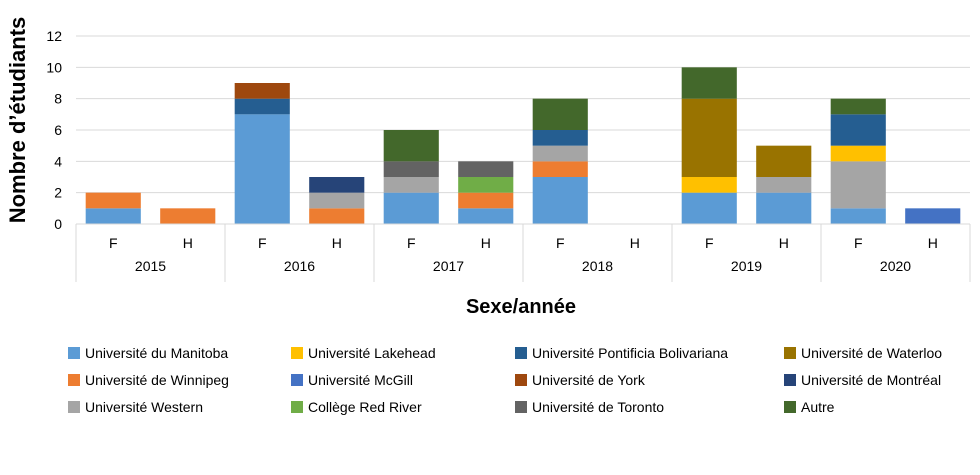 This screenshot has height=475, width=980. What do you see at coordinates (144, 407) in the screenshot?
I see `legend-label: Université Western` at bounding box center [144, 407].